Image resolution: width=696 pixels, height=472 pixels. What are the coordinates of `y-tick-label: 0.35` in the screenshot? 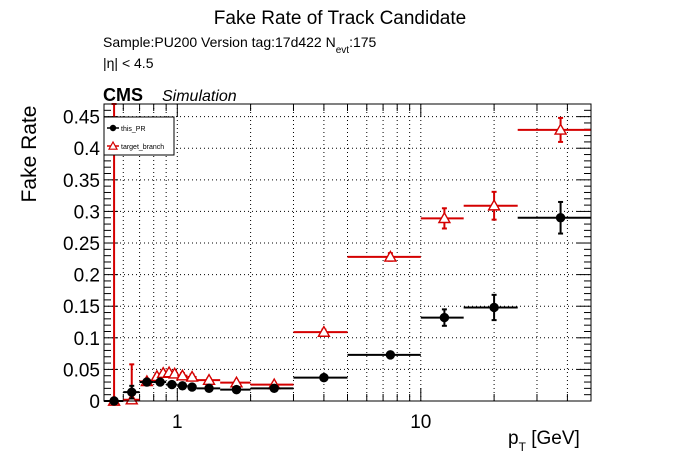 It's located at (81, 181).